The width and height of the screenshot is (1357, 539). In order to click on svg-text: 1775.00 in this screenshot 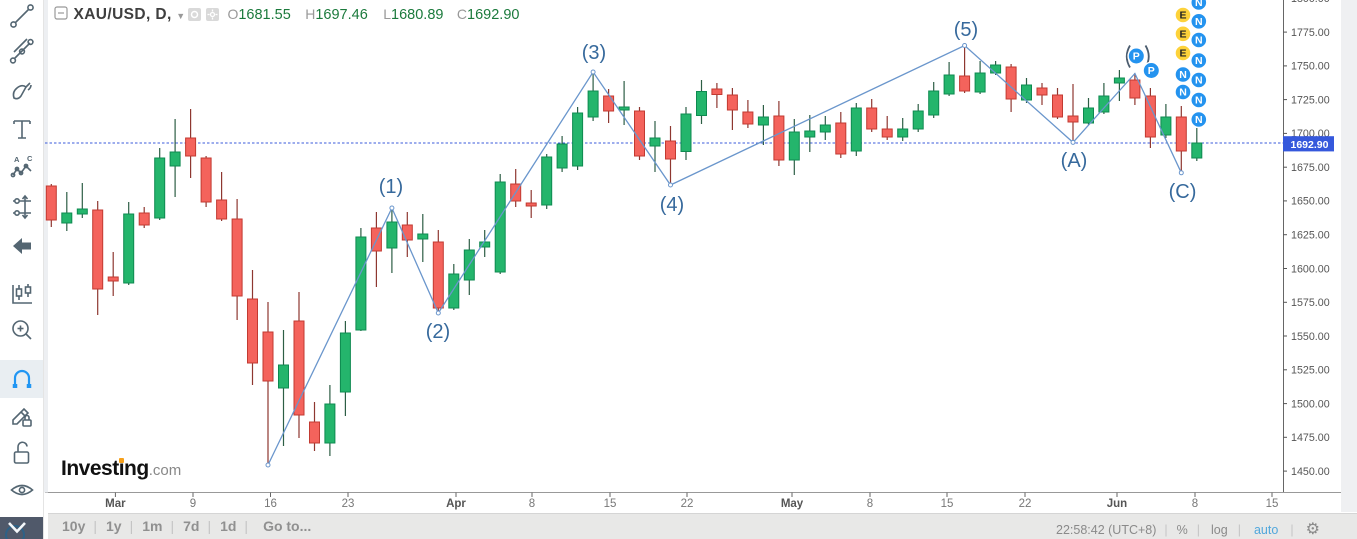, I will do `click(1310, 33)`.